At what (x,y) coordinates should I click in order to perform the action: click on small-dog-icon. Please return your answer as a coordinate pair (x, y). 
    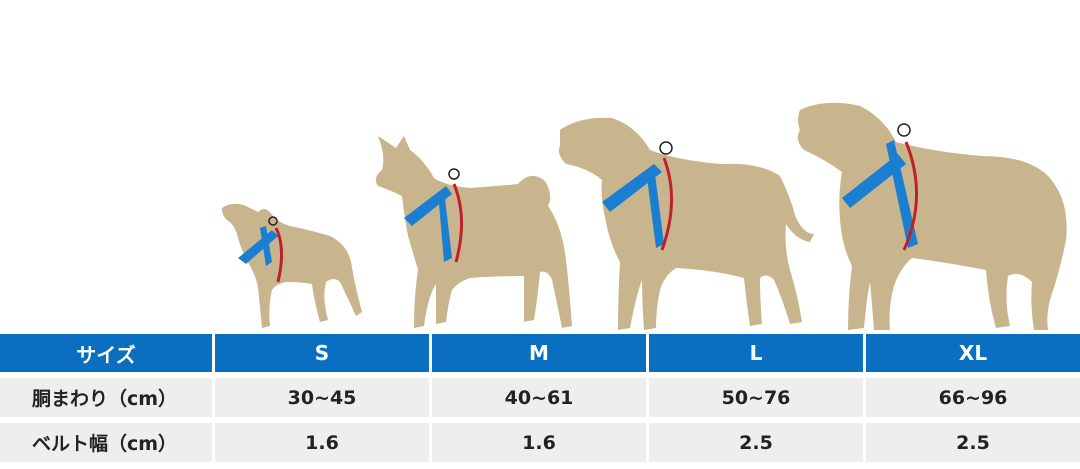
    Looking at the image, I should click on (292, 265).